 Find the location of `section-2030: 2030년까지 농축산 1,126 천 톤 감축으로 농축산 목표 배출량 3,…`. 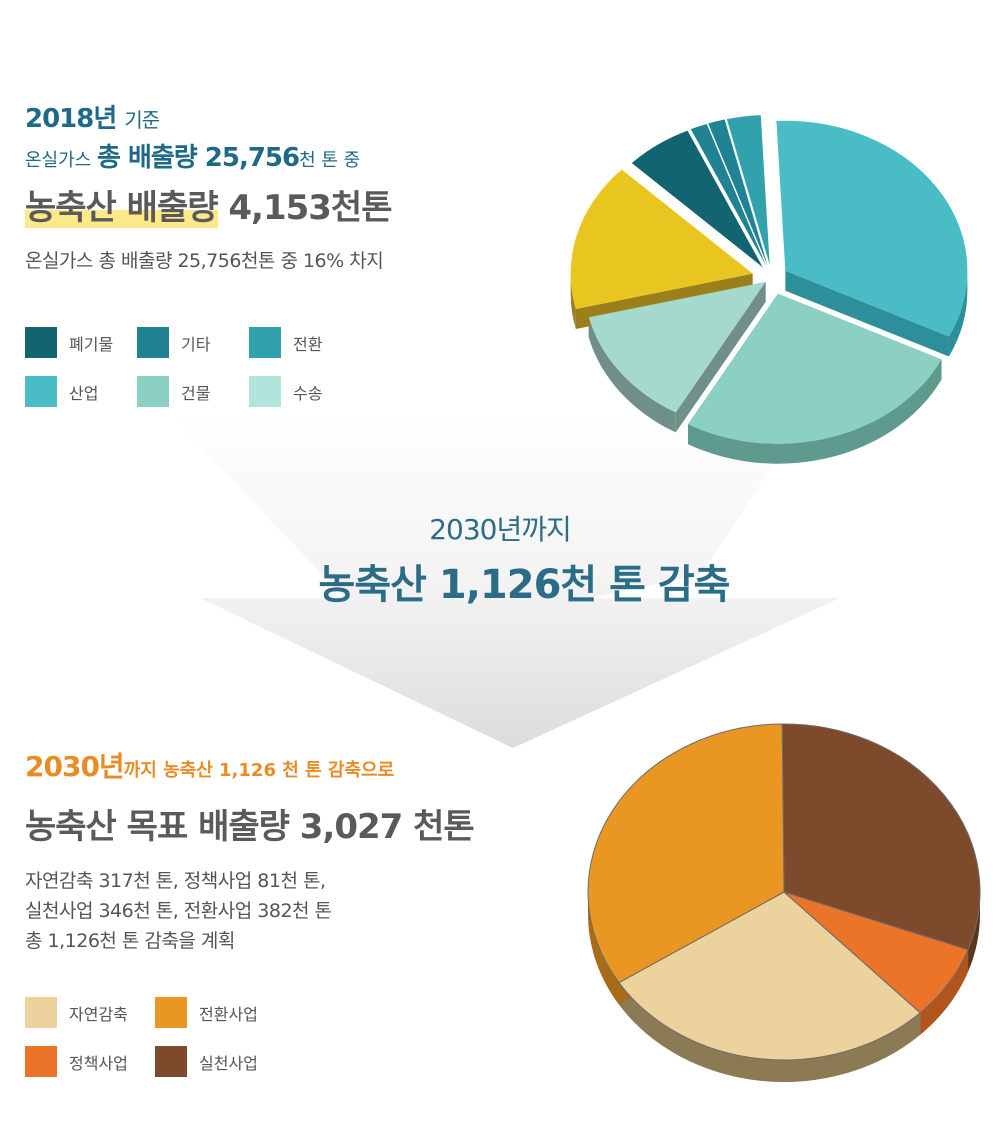

section-2030: 2030년까지 농축산 1,126 천 톤 감축으로 농축산 목표 배출량 3,… is located at coordinates (305, 850).